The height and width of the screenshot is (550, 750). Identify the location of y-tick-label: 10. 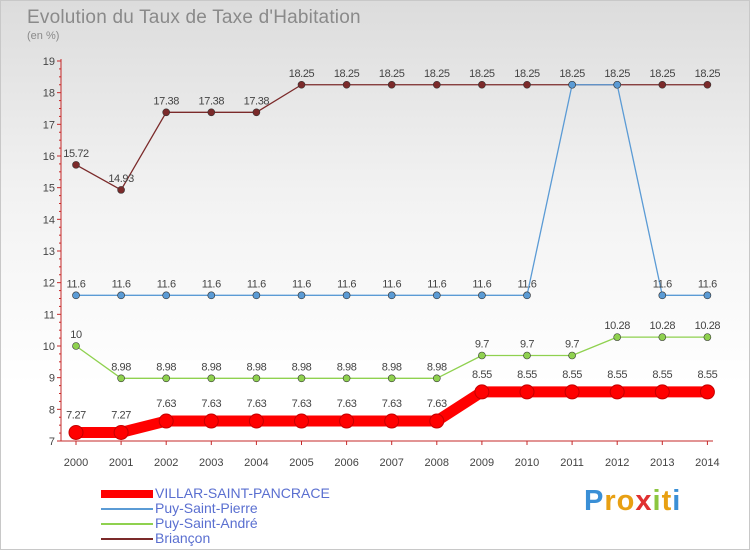
(49, 347).